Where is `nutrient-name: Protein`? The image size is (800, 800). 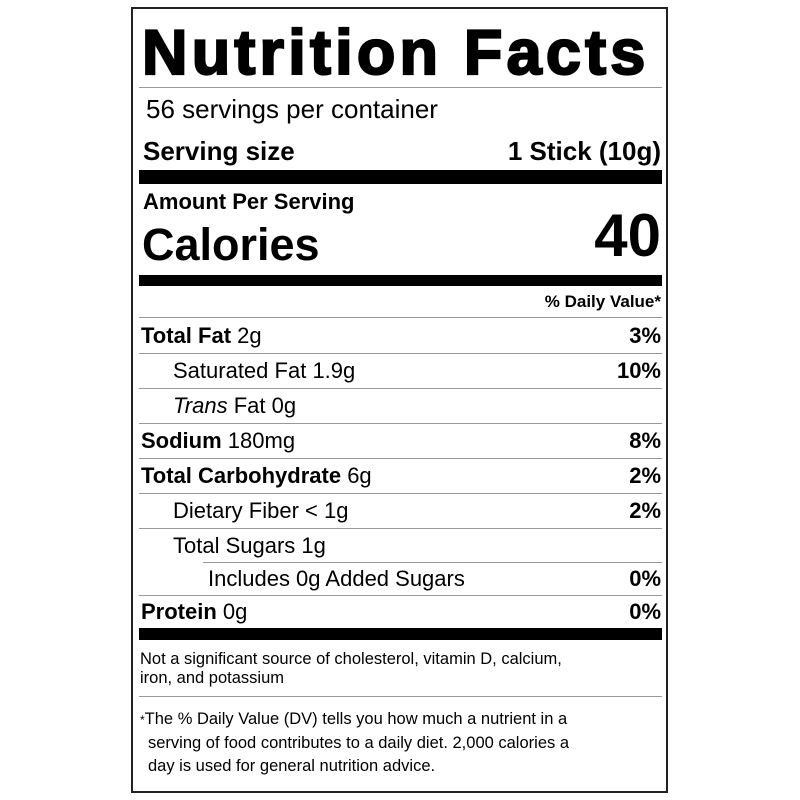
nutrient-name: Protein is located at coordinates (179, 611).